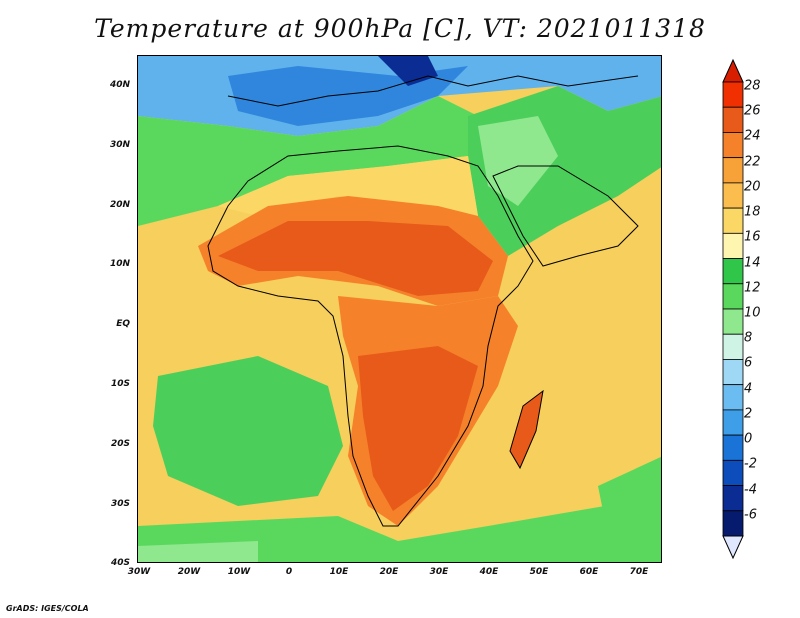 The width and height of the screenshot is (800, 618). I want to click on lon-label: 10E, so click(339, 572).